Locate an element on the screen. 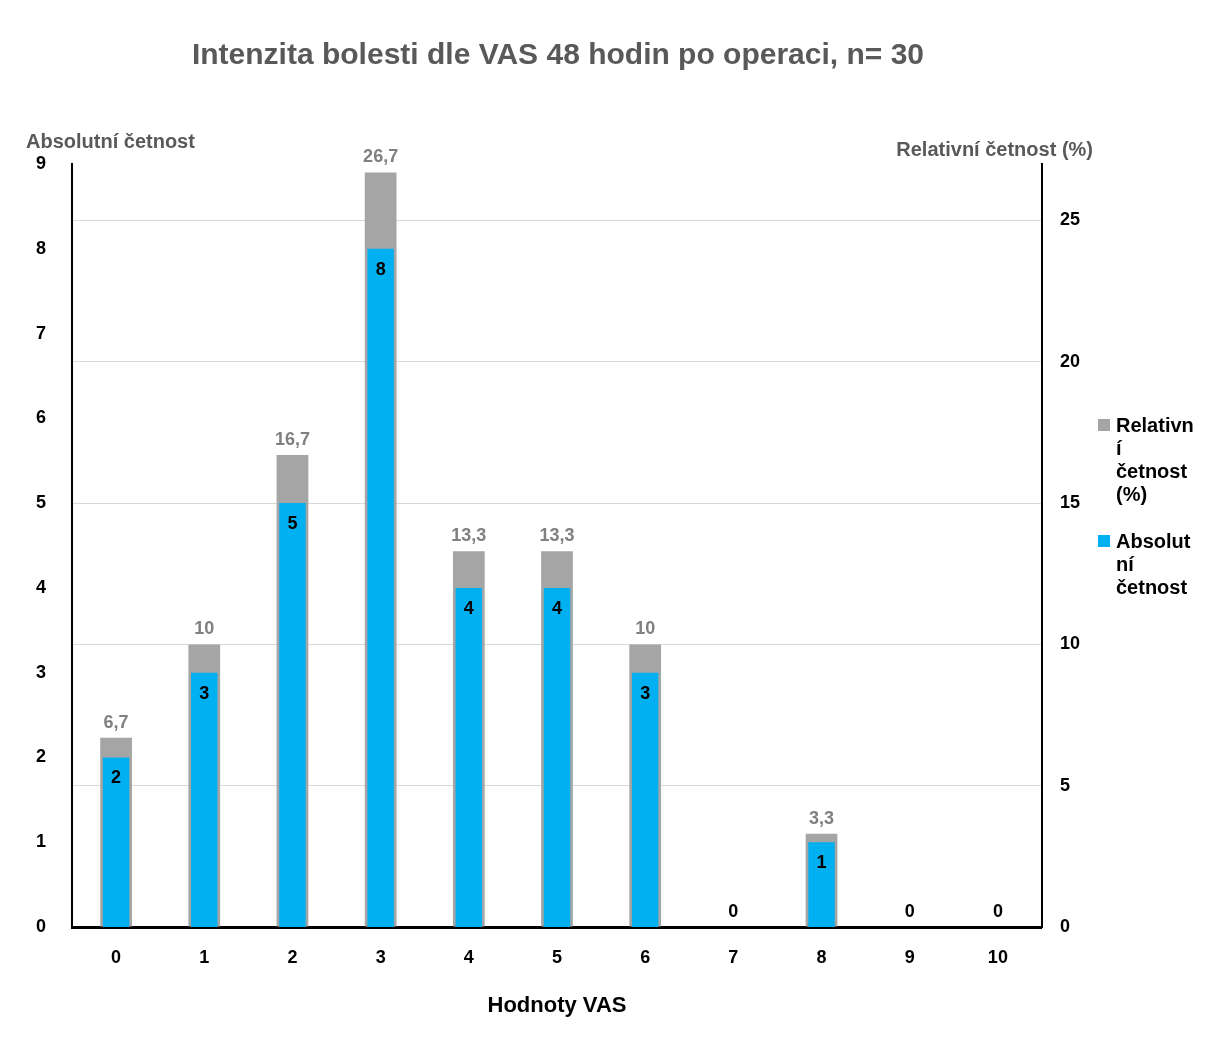 This screenshot has width=1210, height=1039. x-tick-label: 9 is located at coordinates (909, 956).